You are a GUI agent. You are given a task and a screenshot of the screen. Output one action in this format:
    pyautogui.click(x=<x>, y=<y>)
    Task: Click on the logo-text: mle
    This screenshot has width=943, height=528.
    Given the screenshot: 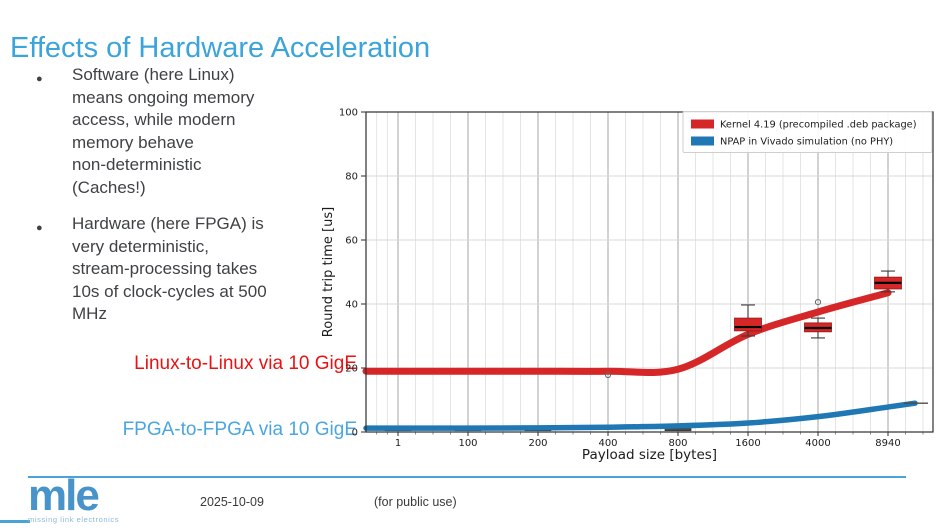 What is the action you would take?
    pyautogui.click(x=64, y=495)
    